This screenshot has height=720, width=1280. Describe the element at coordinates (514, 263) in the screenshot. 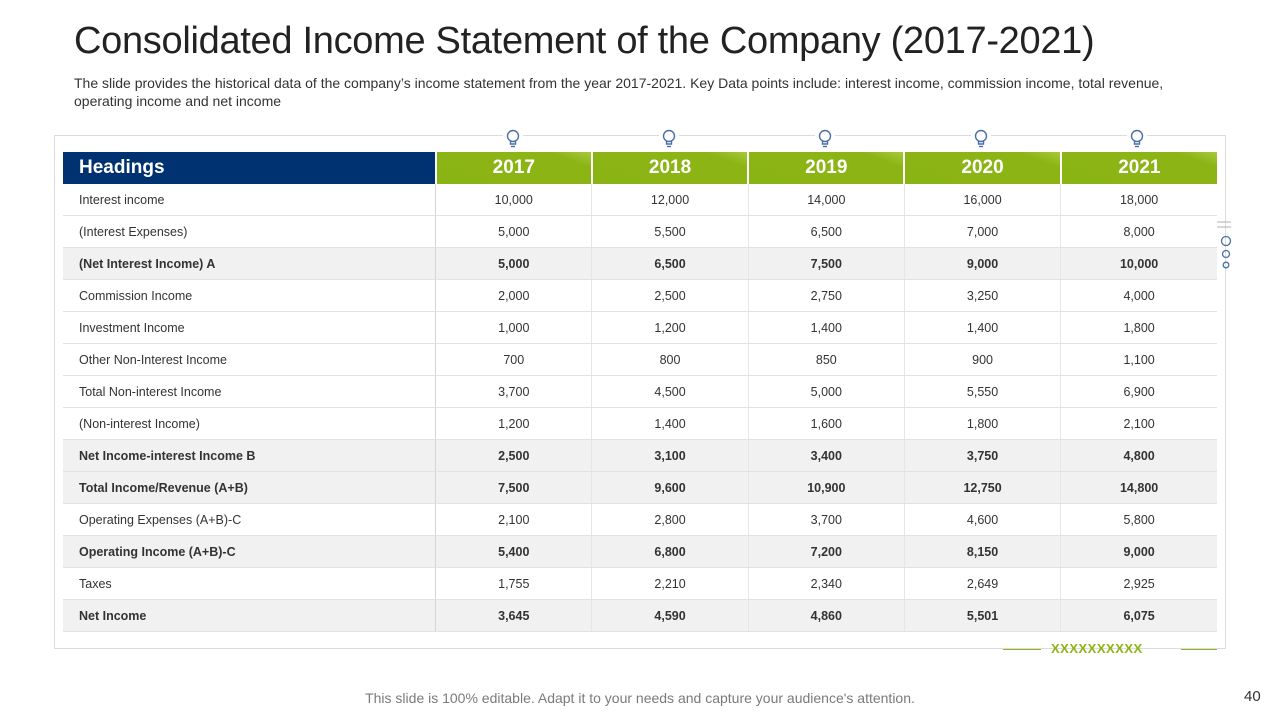

I see `row-value-2017: 5,000` at that location.